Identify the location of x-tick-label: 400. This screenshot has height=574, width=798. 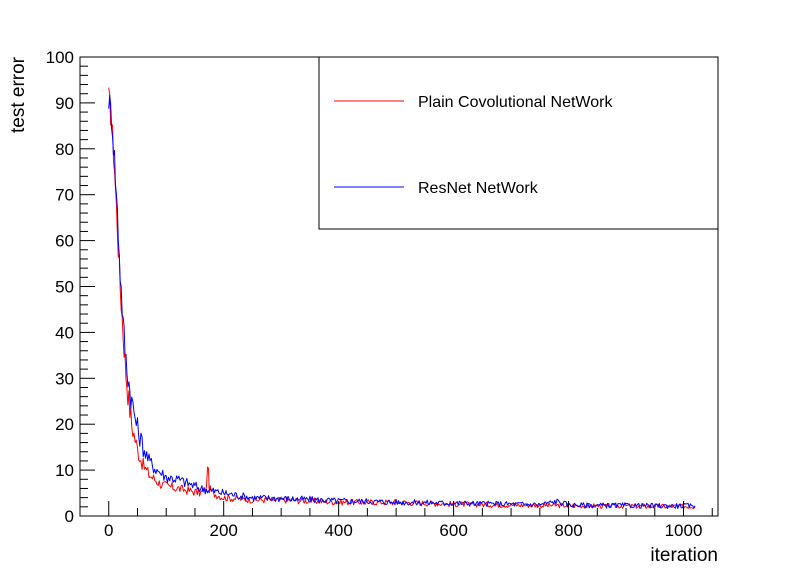
(338, 530).